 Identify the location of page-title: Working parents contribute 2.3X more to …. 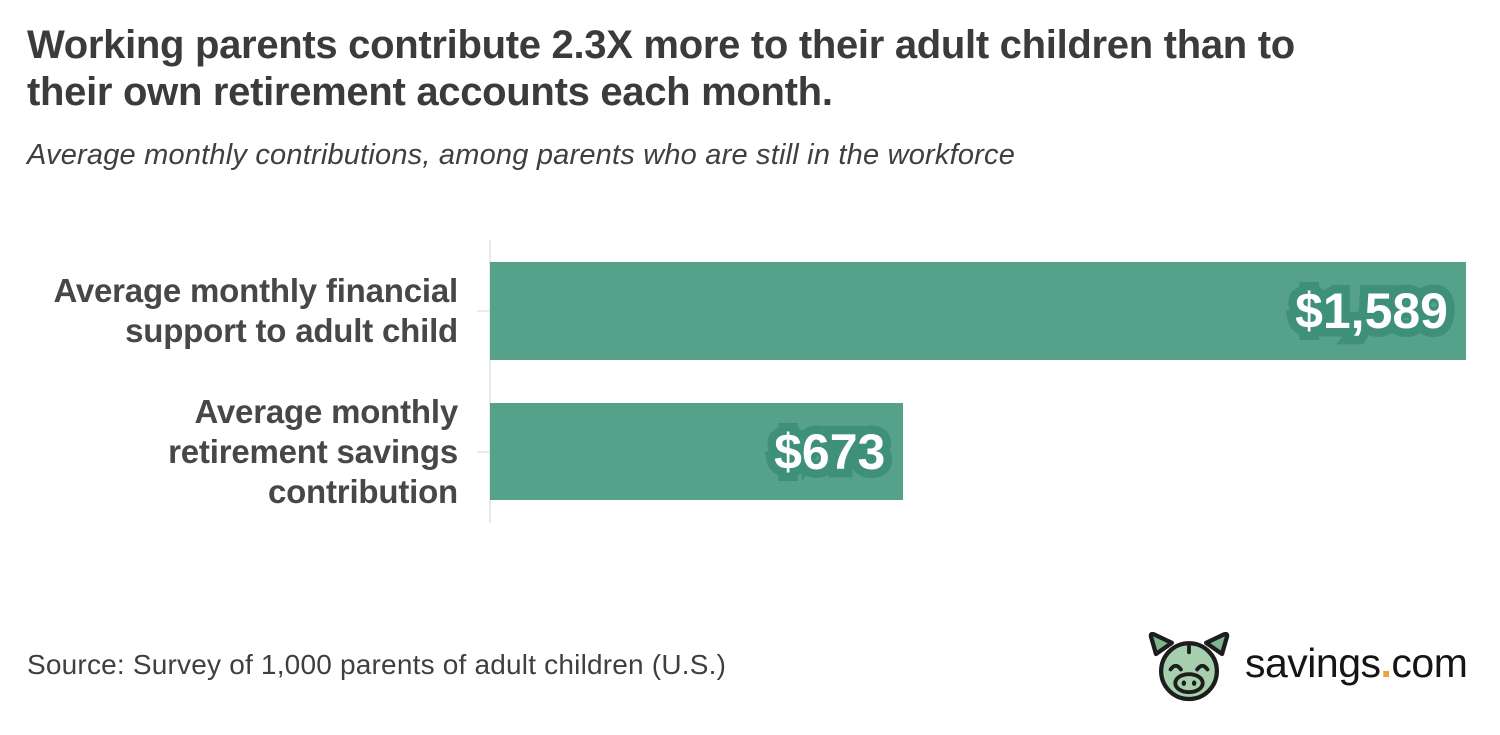
(661, 68).